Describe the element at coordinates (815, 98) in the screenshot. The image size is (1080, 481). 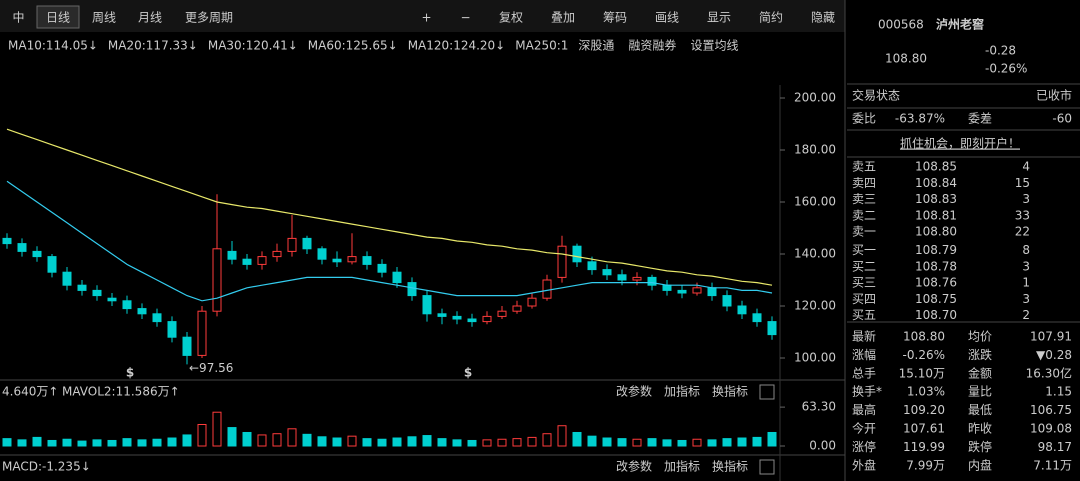
I see `y-tick-label: 200.00` at that location.